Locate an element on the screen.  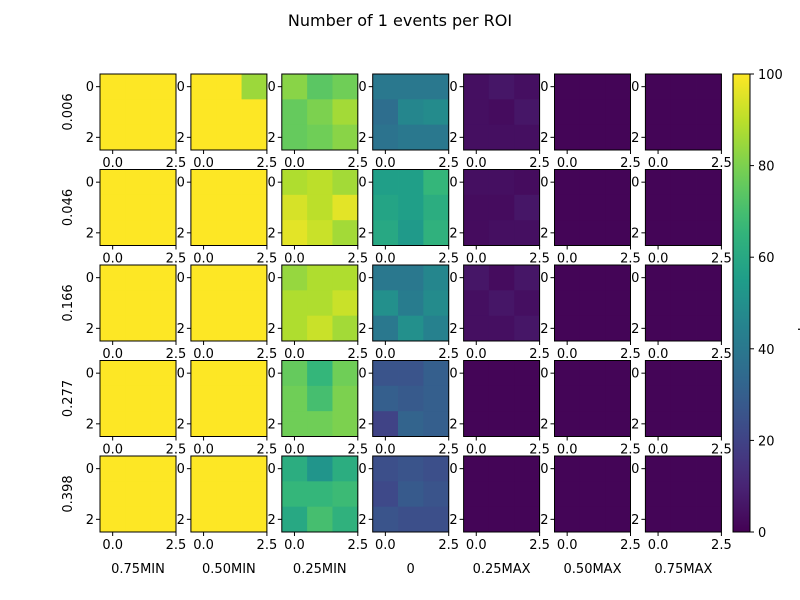
colorbar-tick-label: 40 is located at coordinates (766, 350).